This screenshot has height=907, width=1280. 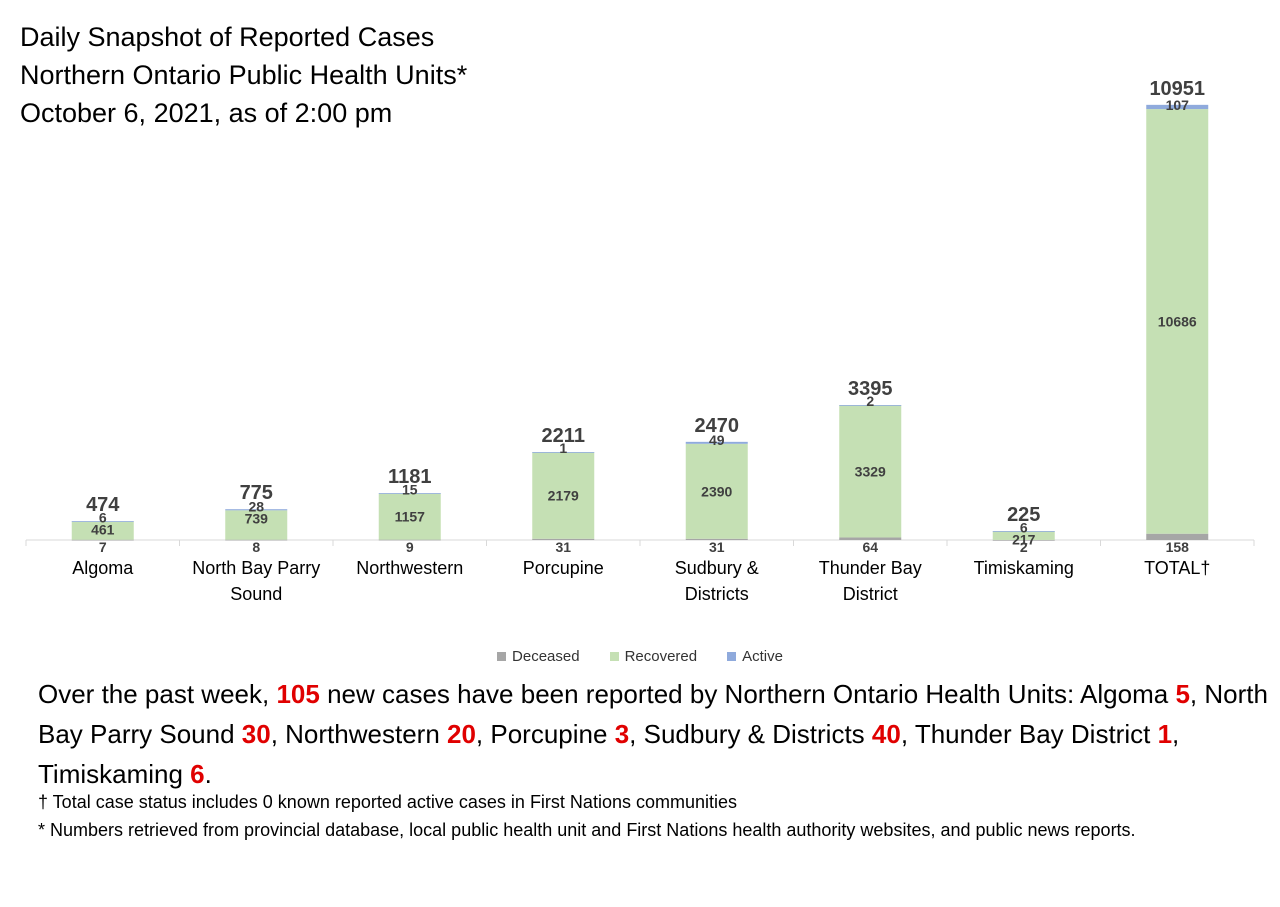 What do you see at coordinates (1128, 694) in the screenshot?
I see `summary-unit-name: Algoma` at bounding box center [1128, 694].